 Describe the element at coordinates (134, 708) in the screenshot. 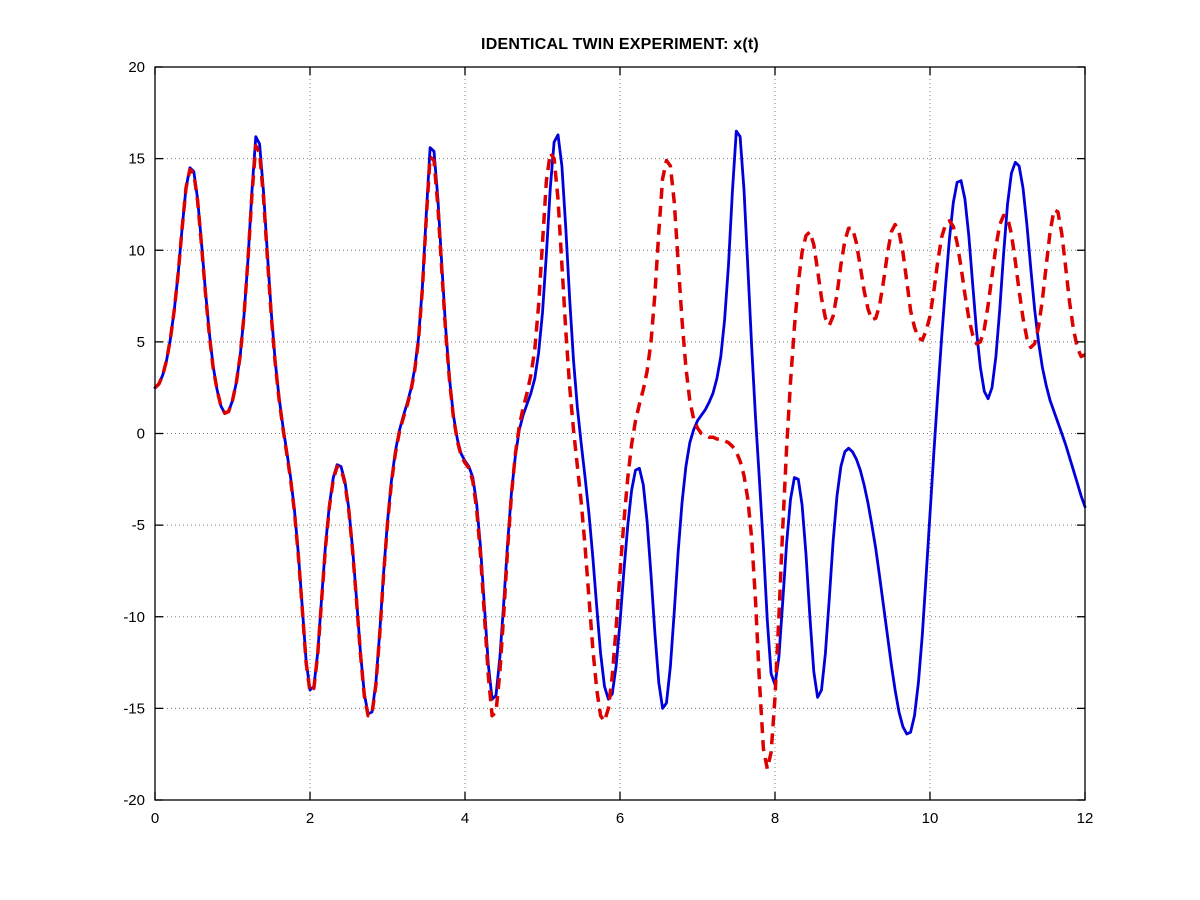

I see `y-tick-label: -15` at that location.